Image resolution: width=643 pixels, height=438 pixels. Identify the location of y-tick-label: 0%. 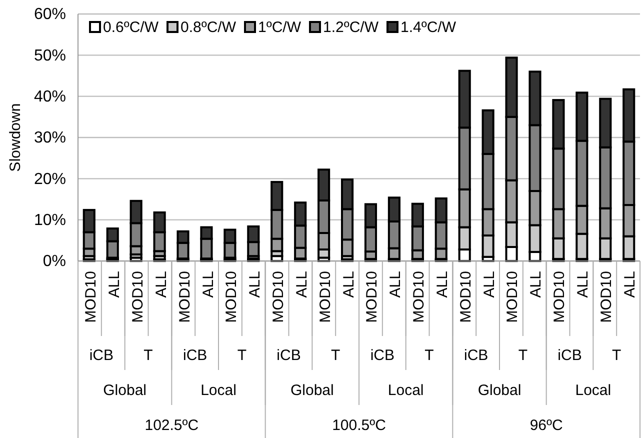
(54, 261).